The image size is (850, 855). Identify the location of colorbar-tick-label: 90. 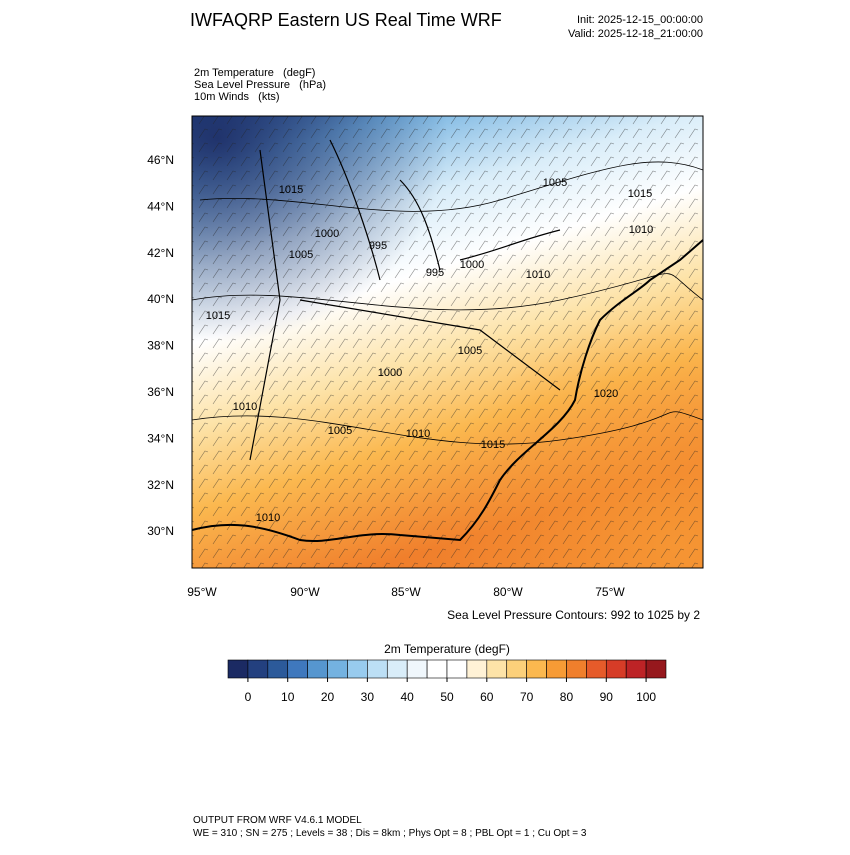
(607, 697).